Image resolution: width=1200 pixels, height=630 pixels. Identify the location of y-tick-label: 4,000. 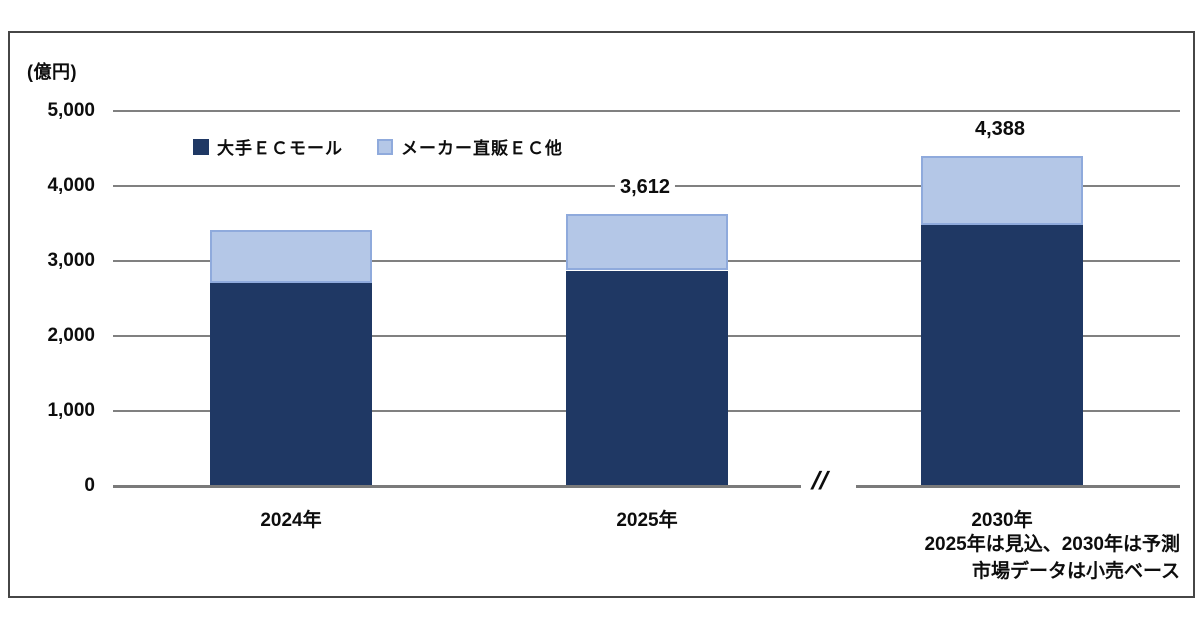
(71, 185).